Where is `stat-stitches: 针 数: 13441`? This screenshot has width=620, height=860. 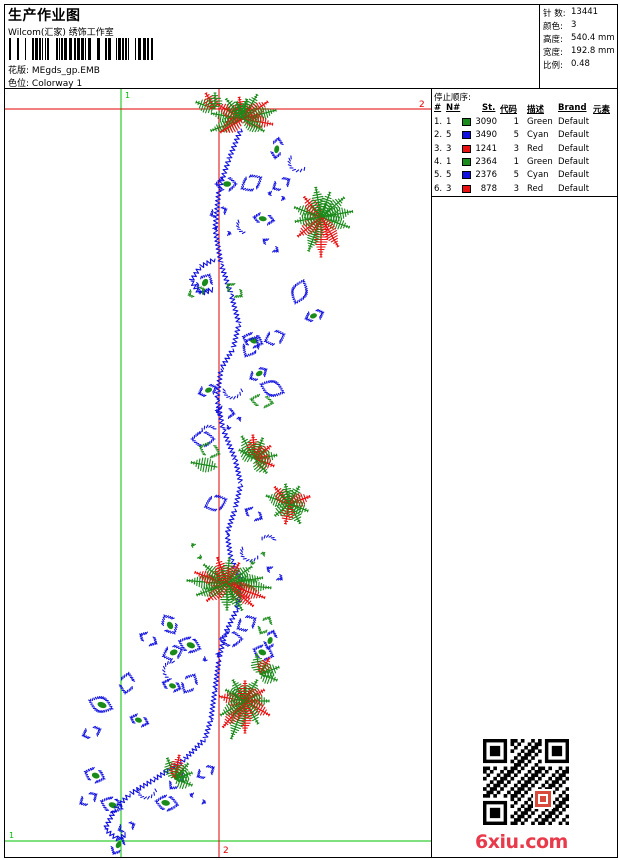
stat-stitches: 针 数: 13441 is located at coordinates (571, 13).